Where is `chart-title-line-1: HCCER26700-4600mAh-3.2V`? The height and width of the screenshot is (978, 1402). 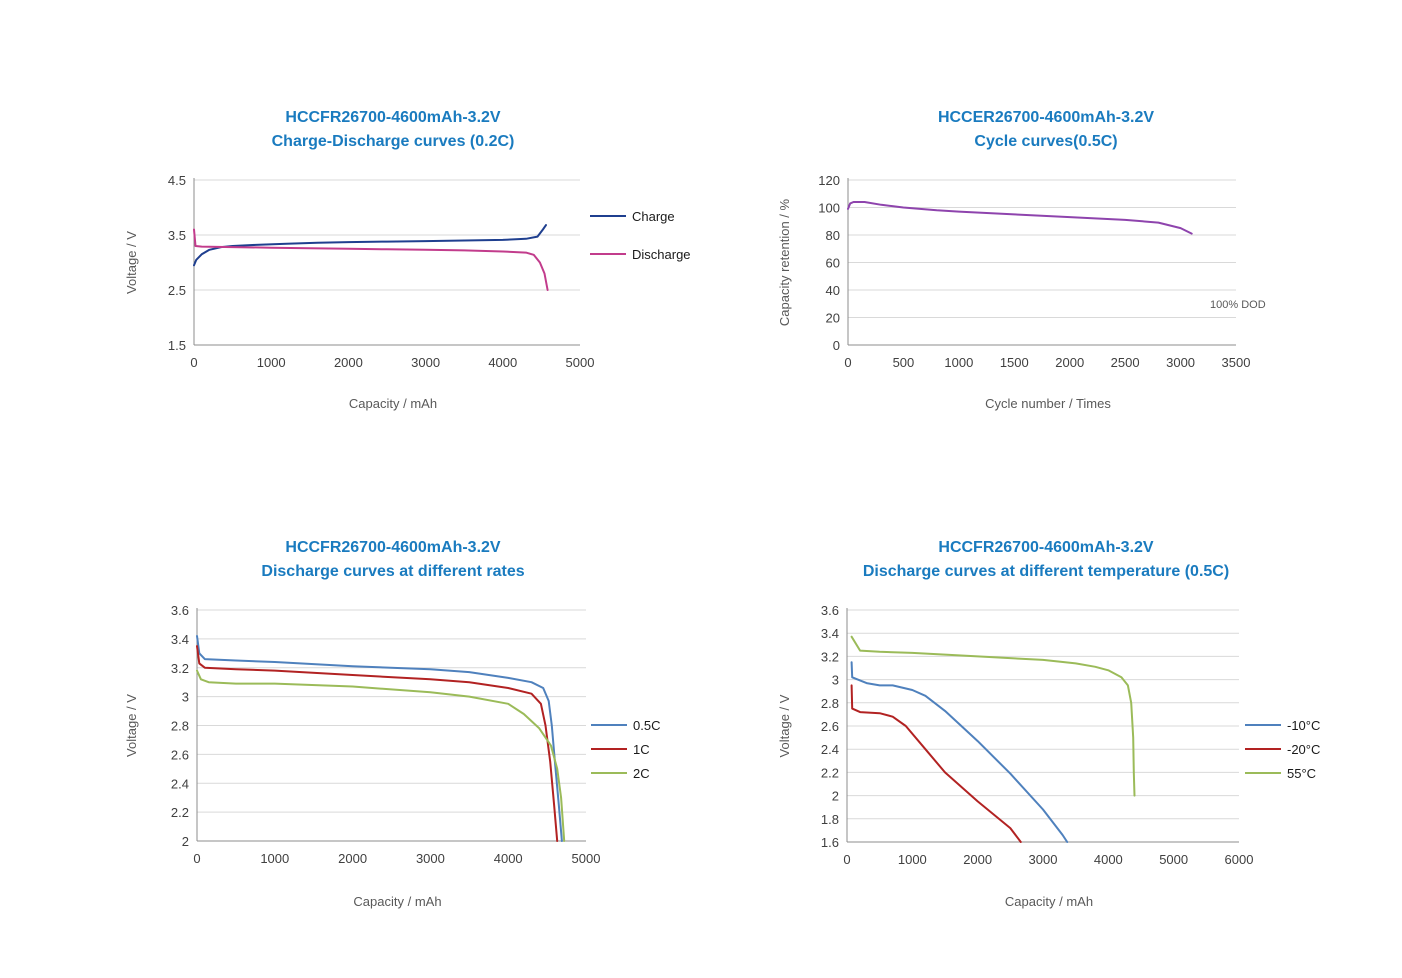
chart-title-line-1: HCCER26700-4600mAh-3.2V is located at coordinates (1046, 117).